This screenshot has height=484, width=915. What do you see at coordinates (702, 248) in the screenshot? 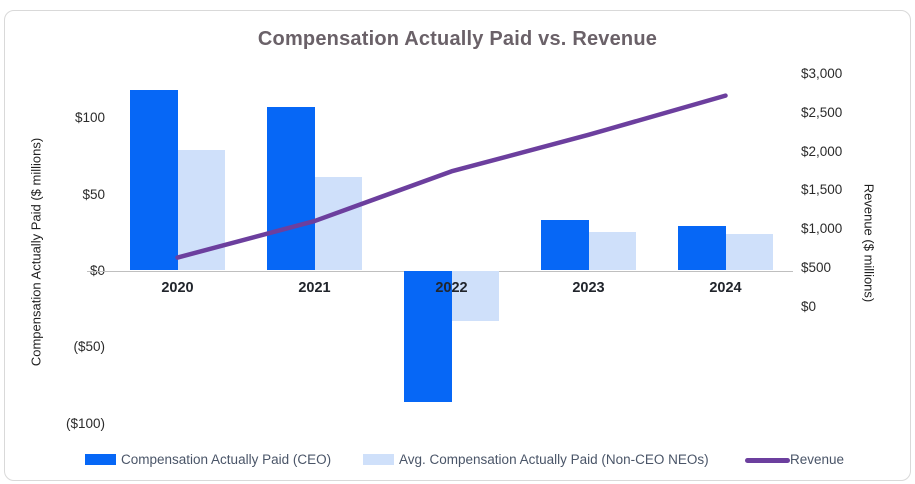
I see `bar-ceo-2024` at bounding box center [702, 248].